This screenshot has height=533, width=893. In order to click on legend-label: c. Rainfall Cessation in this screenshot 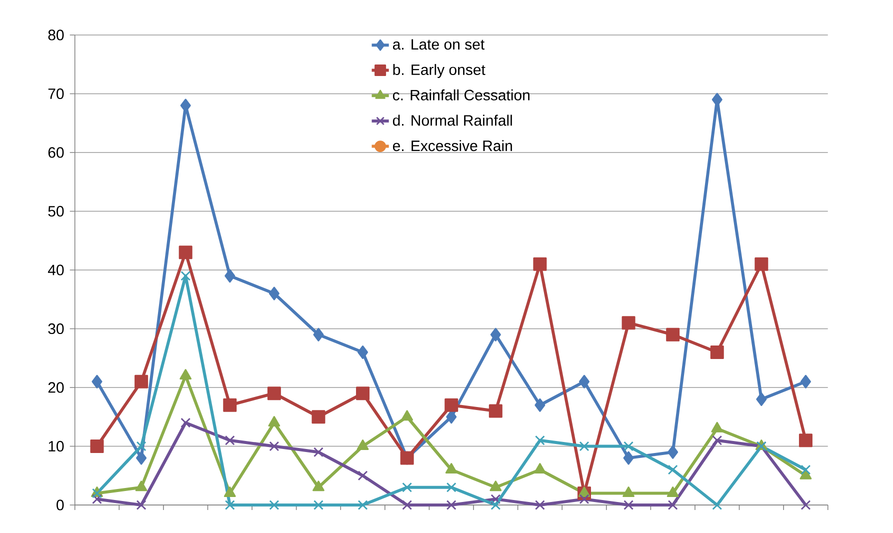, I will do `click(461, 94)`.